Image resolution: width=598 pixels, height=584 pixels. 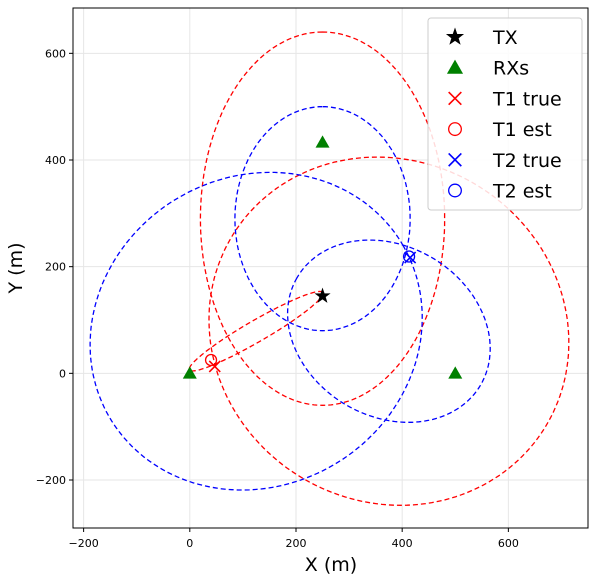 I want to click on x-tick-label: −200, so click(x=84, y=543).